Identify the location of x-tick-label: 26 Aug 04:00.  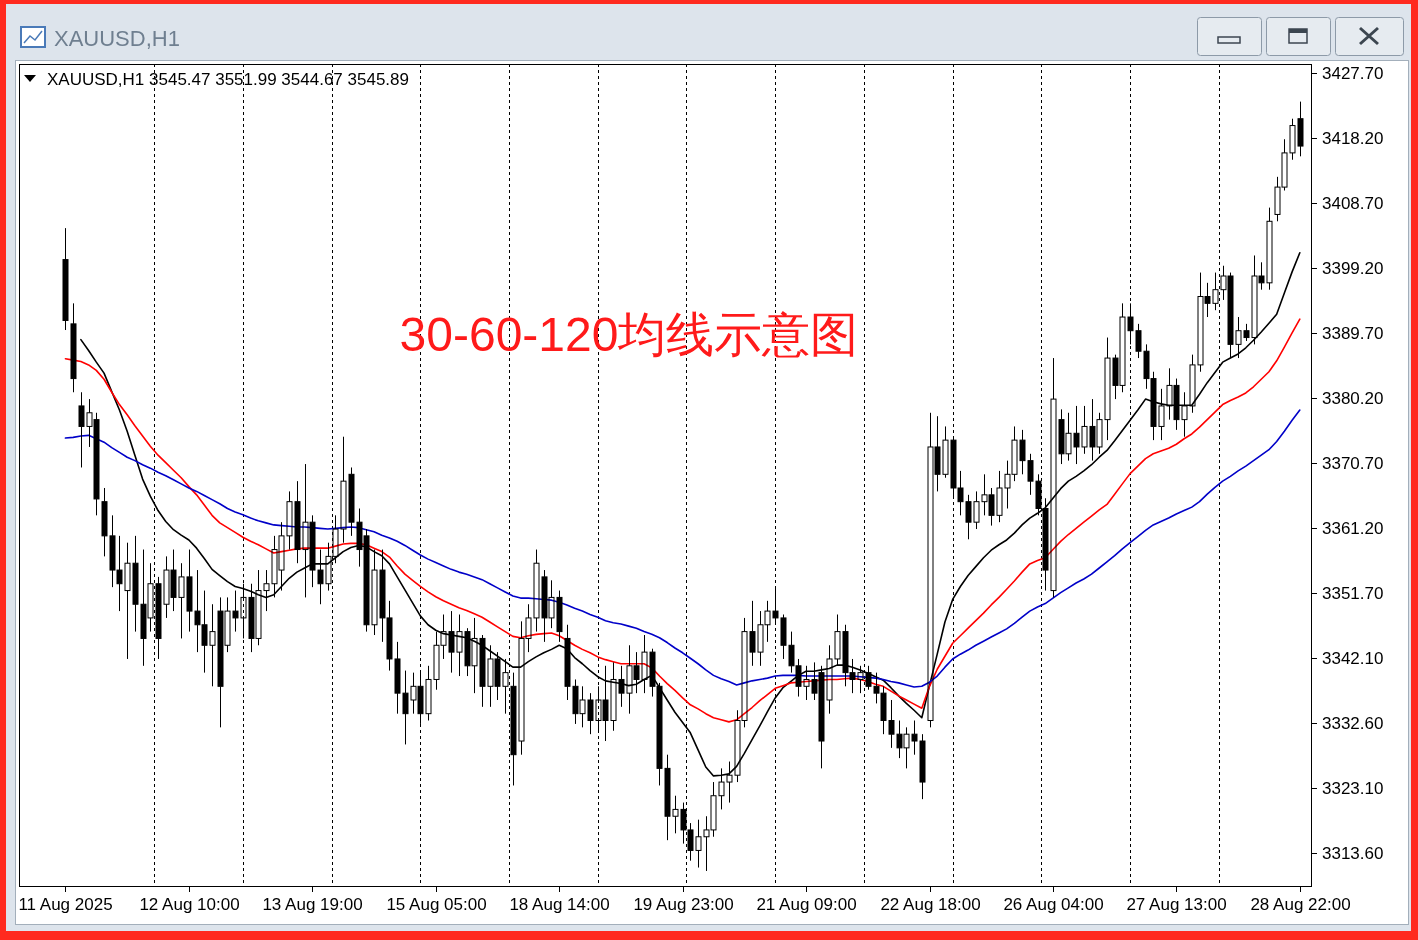
(1053, 904).